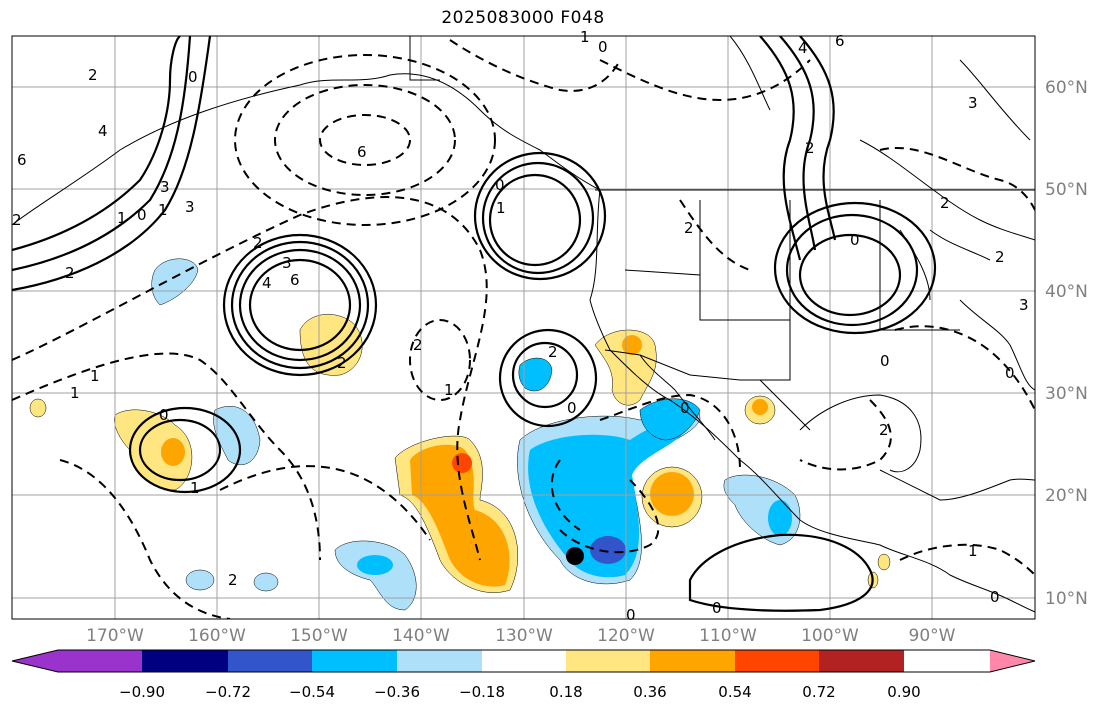 This screenshot has height=712, width=1105. What do you see at coordinates (632, 345) in the screenshot?
I see `shade-positive-southwest-core` at bounding box center [632, 345].